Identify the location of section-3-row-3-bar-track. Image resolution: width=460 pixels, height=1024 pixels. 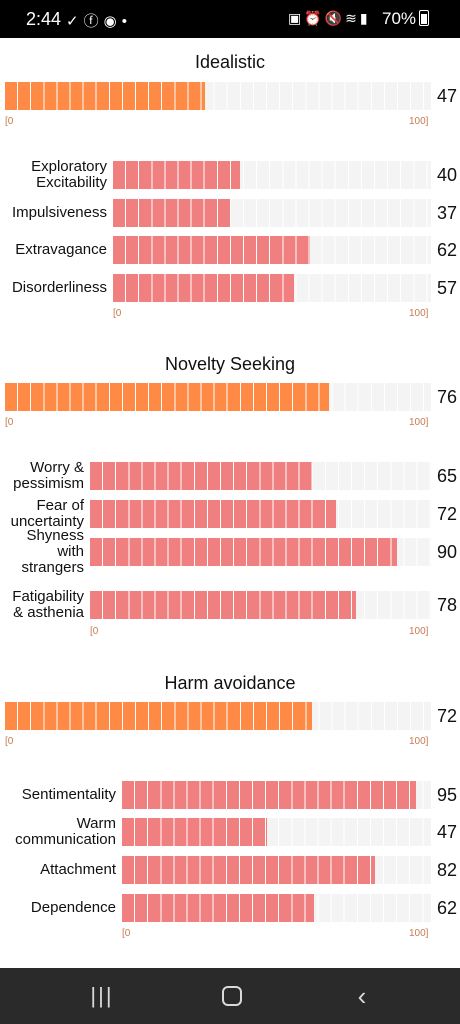
(276, 870).